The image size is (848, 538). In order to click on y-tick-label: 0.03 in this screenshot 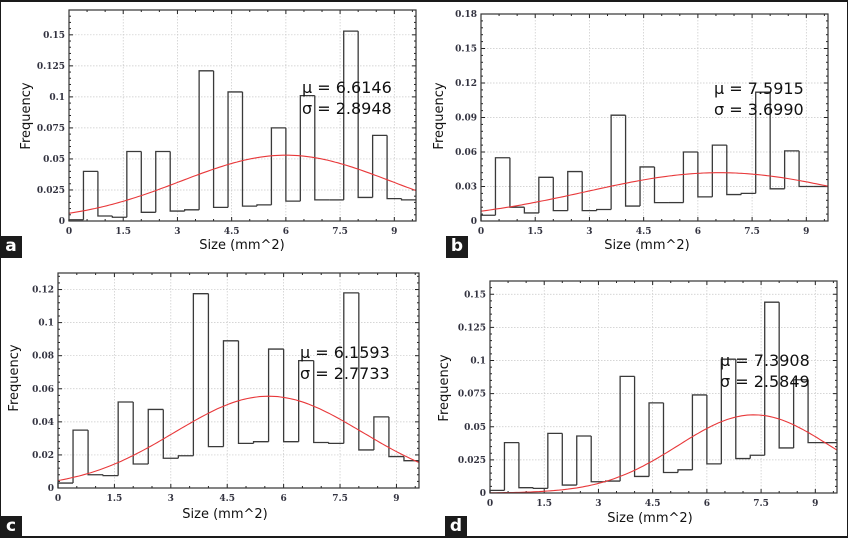, I will do `click(466, 188)`.